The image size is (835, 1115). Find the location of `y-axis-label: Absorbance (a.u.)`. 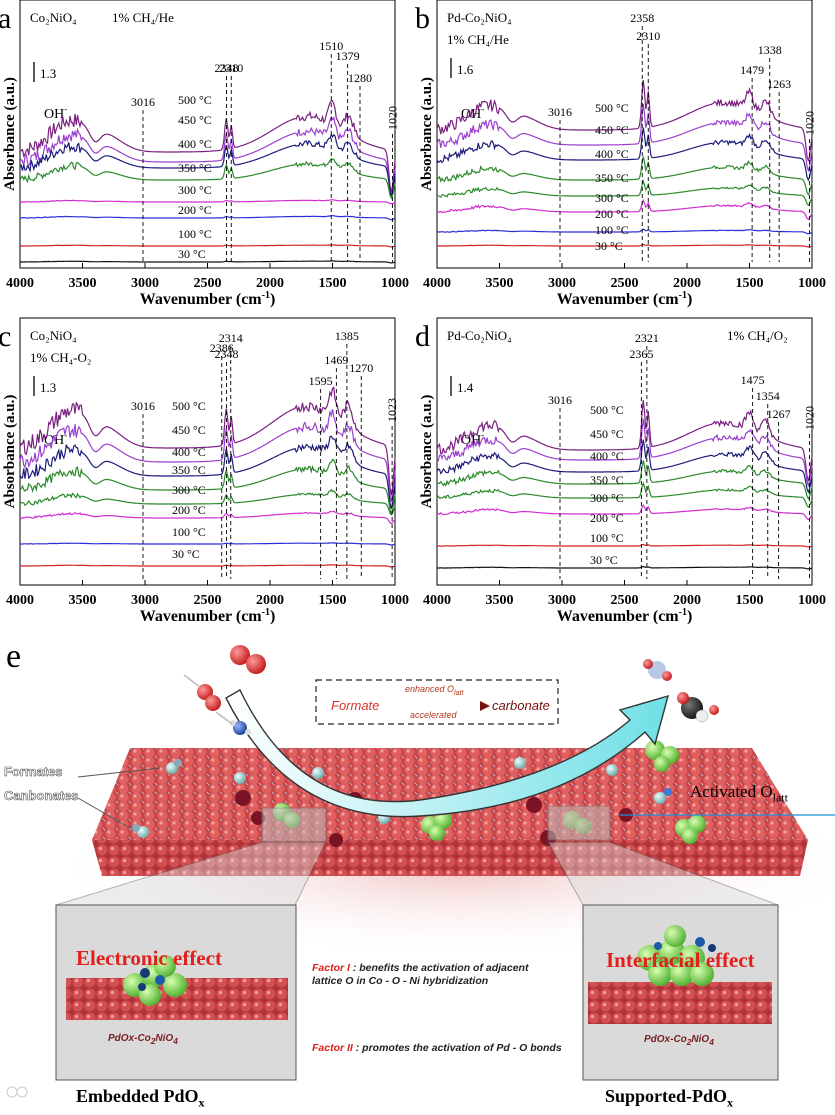

y-axis-label: Absorbance (a.u.) is located at coordinates (10, 452).